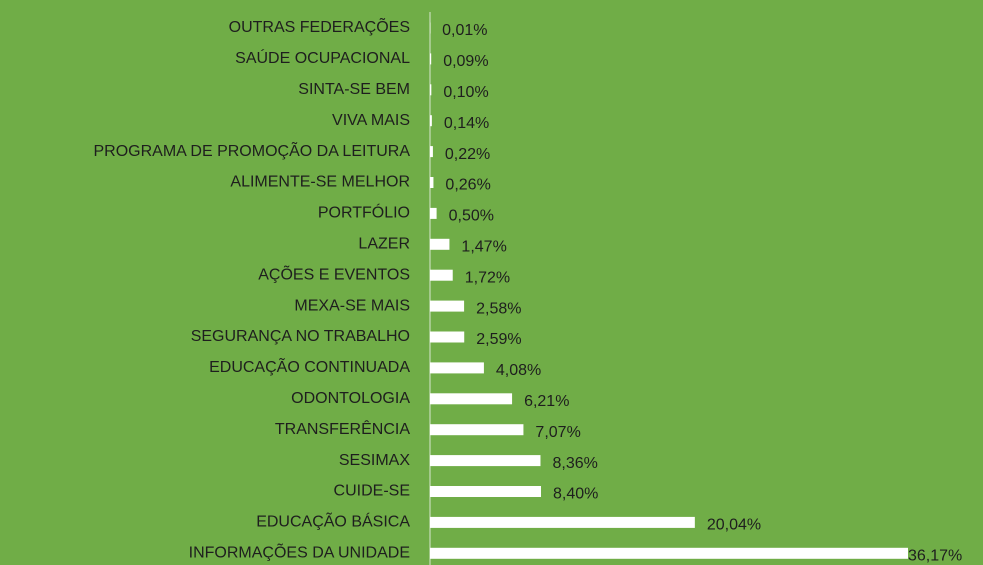 The width and height of the screenshot is (983, 565). What do you see at coordinates (374, 460) in the screenshot?
I see `category-label: SESIMAX` at bounding box center [374, 460].